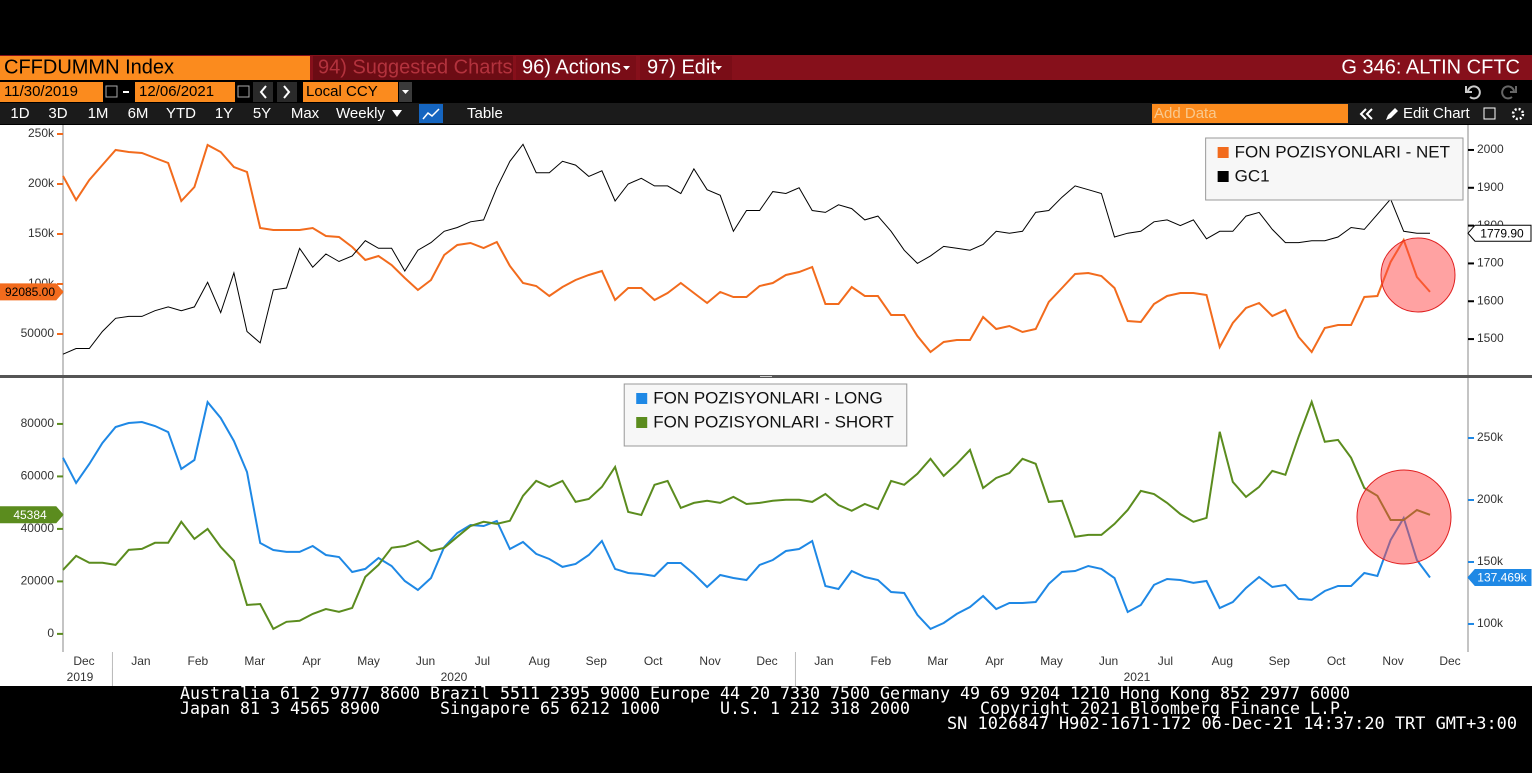 The width and height of the screenshot is (1532, 773). What do you see at coordinates (164, 113) in the screenshot?
I see `period-buttons: 1D 3D 1M 6M YTD 1Y 5Y Max` at bounding box center [164, 113].